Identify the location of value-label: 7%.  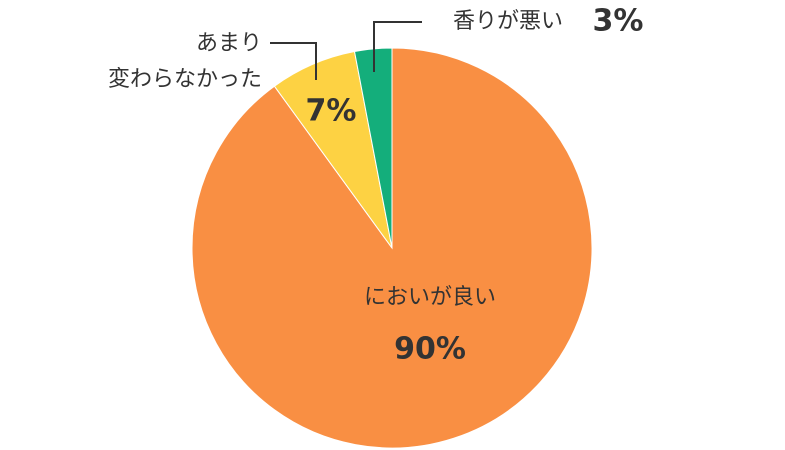
(331, 111).